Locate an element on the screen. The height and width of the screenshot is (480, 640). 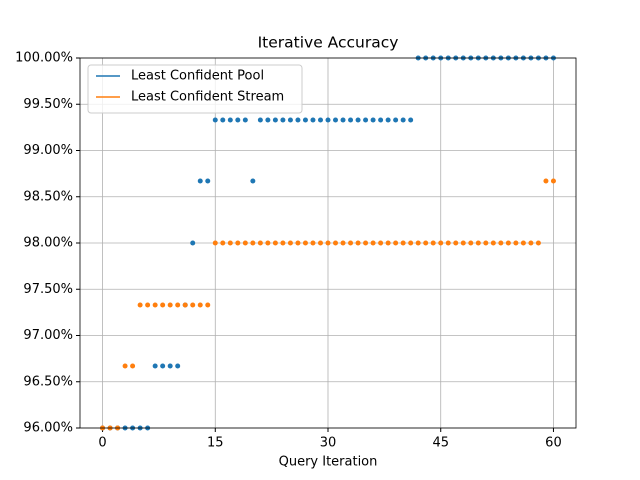
x-tick-label: 60 is located at coordinates (553, 443).